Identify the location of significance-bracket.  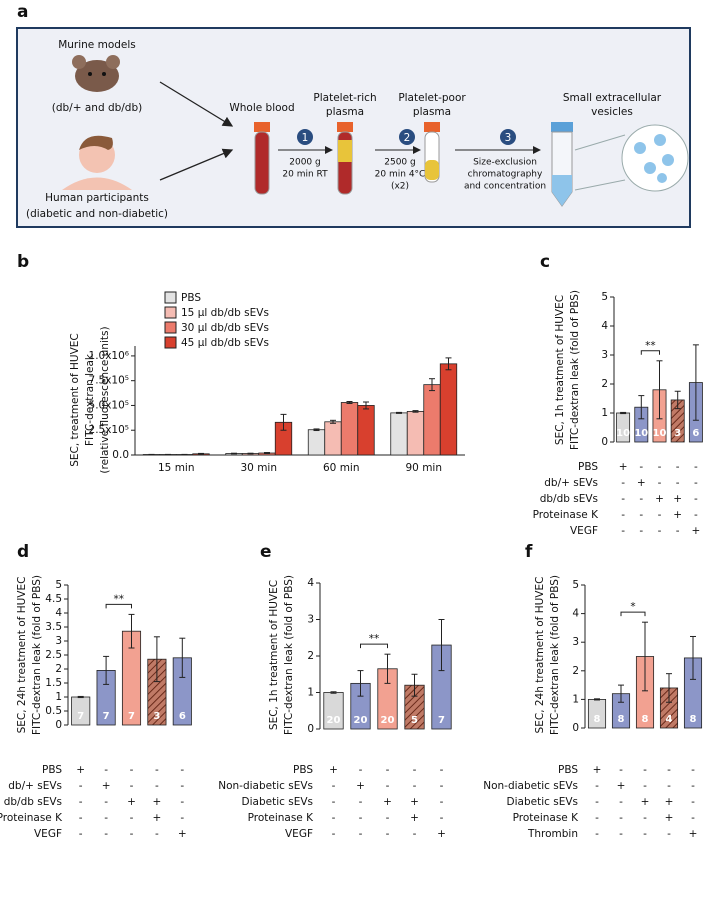
(374, 646).